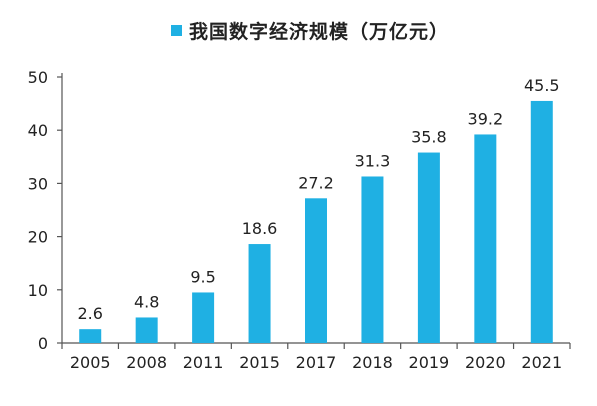 Image resolution: width=597 pixels, height=406 pixels. Describe the element at coordinates (146, 330) in the screenshot. I see `bar-2008` at that location.